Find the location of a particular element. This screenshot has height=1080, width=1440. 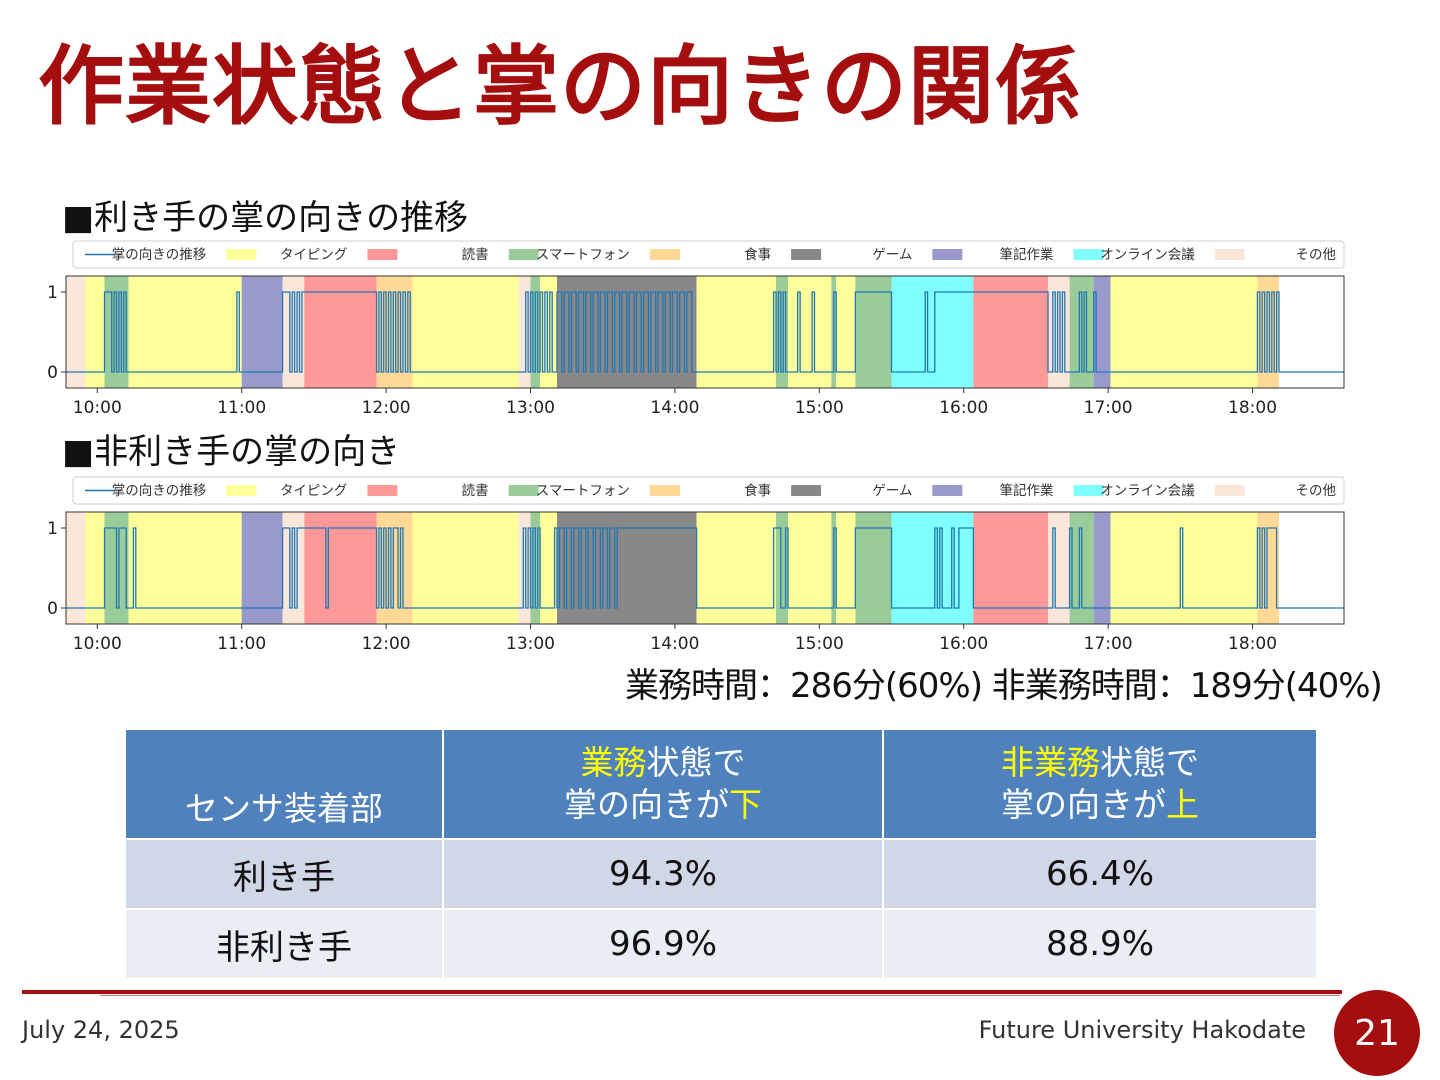

cell-work-down: 96.9% is located at coordinates (663, 944).